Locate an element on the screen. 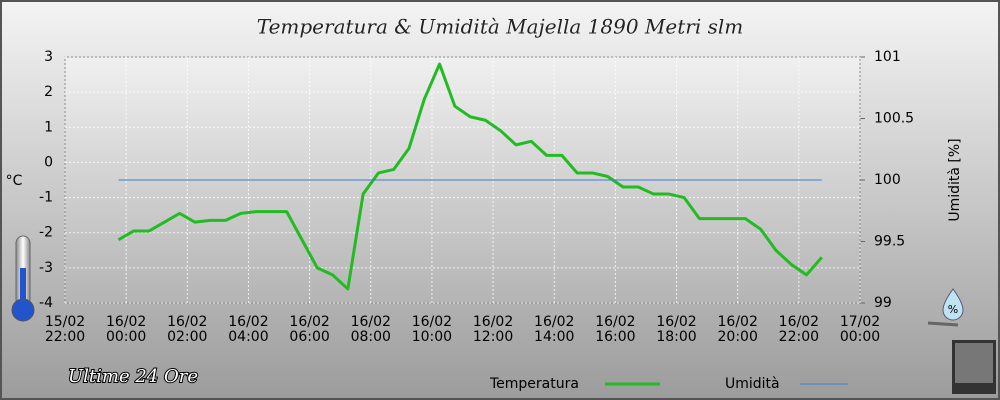 Image resolution: width=1000 pixels, height=400 pixels. x-tick-label: 16/02 02:00 is located at coordinates (187, 329).